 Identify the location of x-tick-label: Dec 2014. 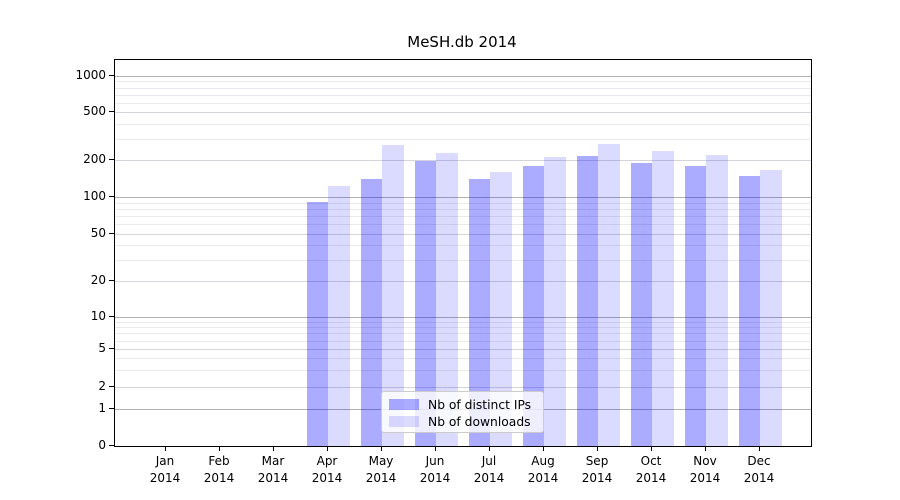
(759, 469).